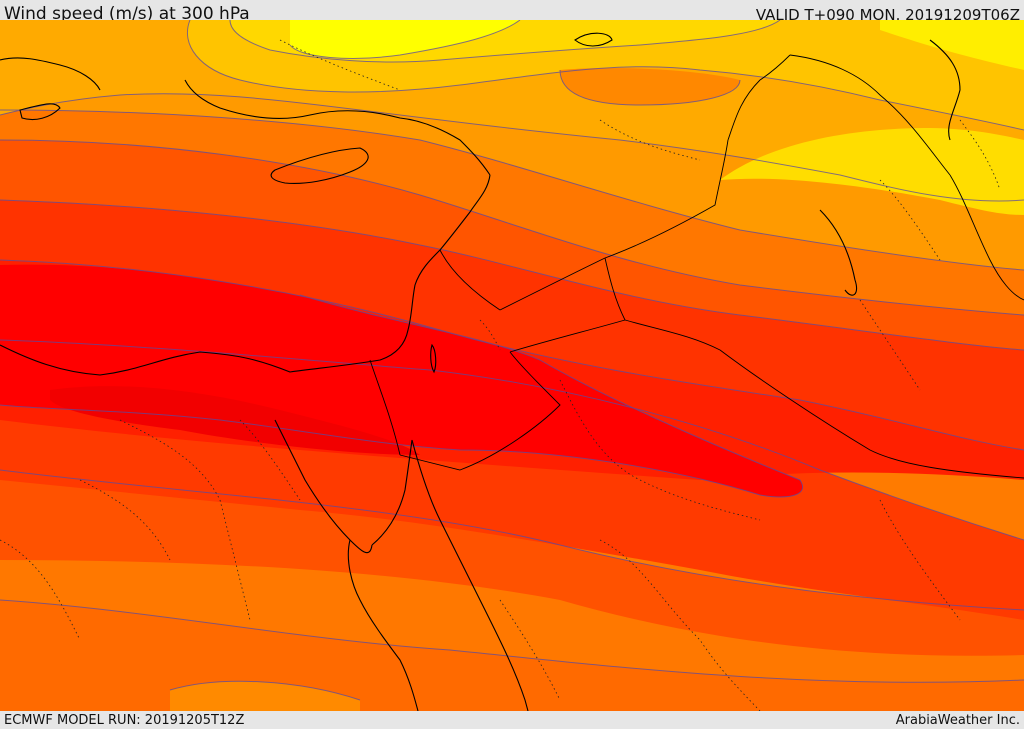 Image resolution: width=1024 pixels, height=729 pixels. Describe the element at coordinates (650, 86) in the screenshot. I see `band-patch-turkey` at that location.